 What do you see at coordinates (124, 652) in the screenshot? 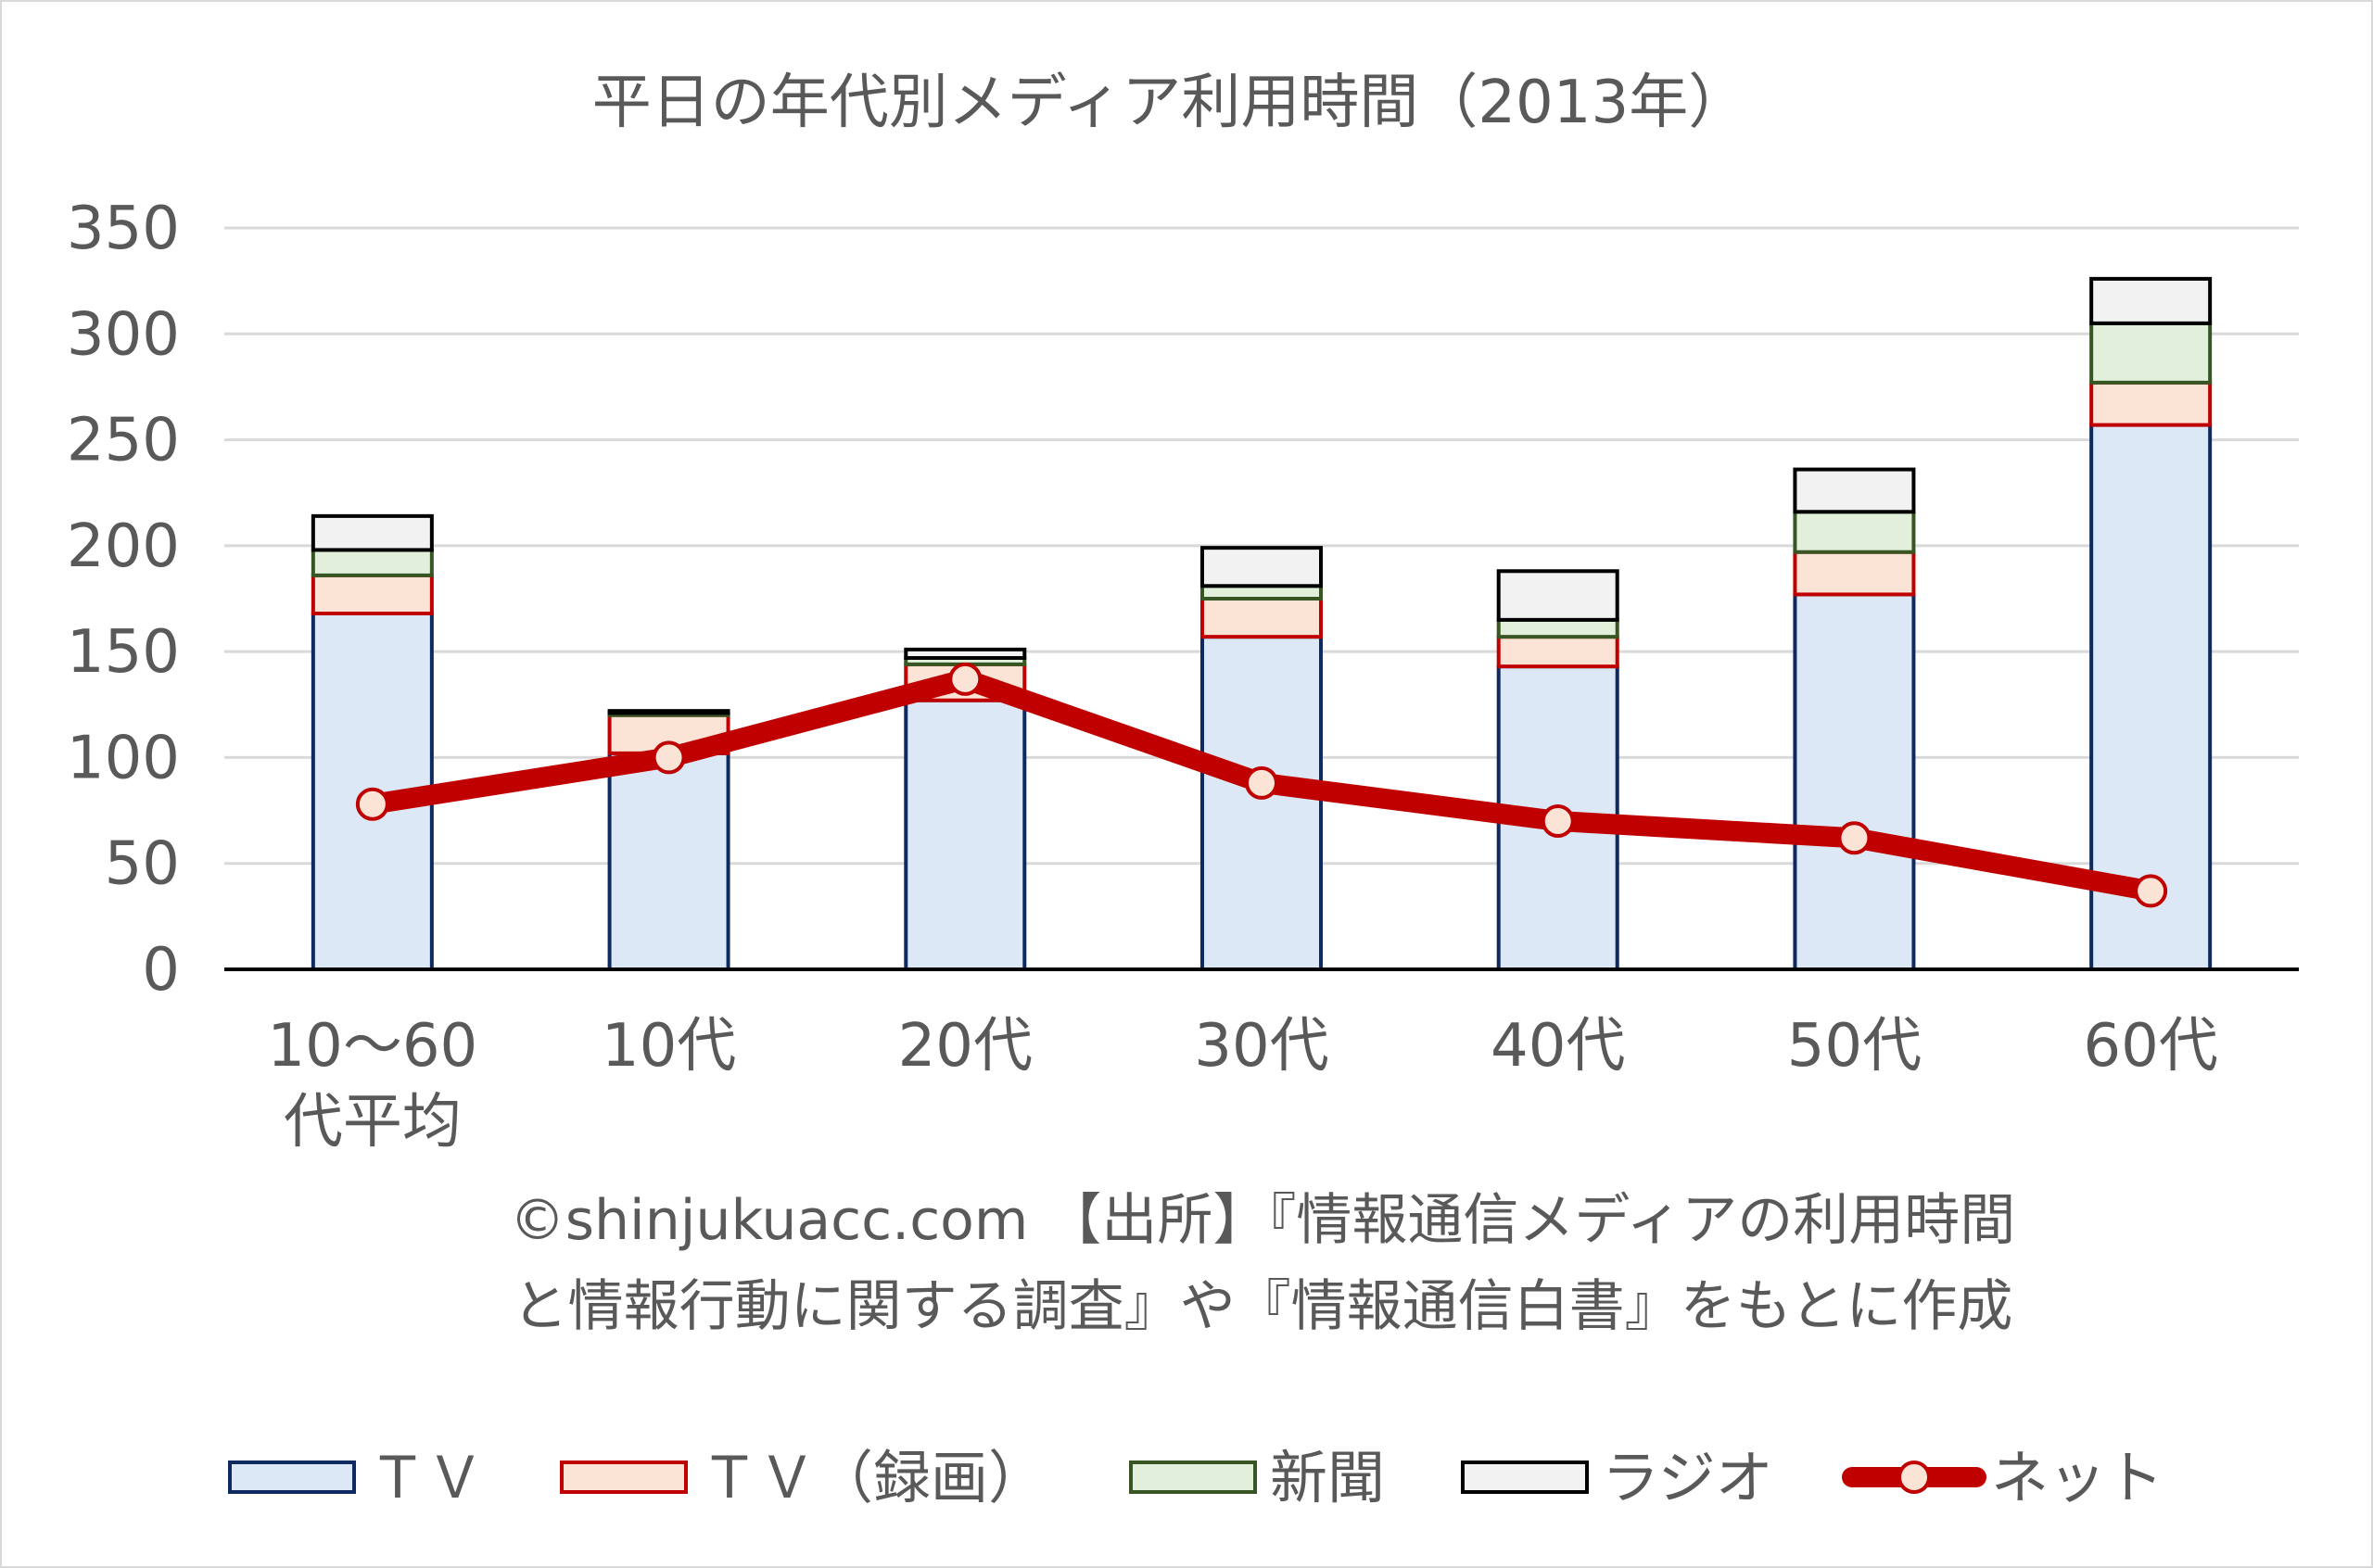
I see `y-tick-label: 150` at bounding box center [124, 652].